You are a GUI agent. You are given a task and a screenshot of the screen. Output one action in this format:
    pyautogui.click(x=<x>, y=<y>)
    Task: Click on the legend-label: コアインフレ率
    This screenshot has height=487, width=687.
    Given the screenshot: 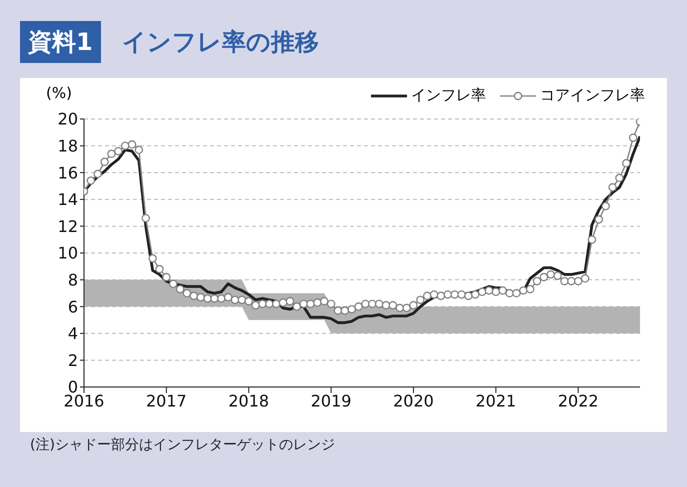 What is the action you would take?
    pyautogui.click(x=592, y=95)
    